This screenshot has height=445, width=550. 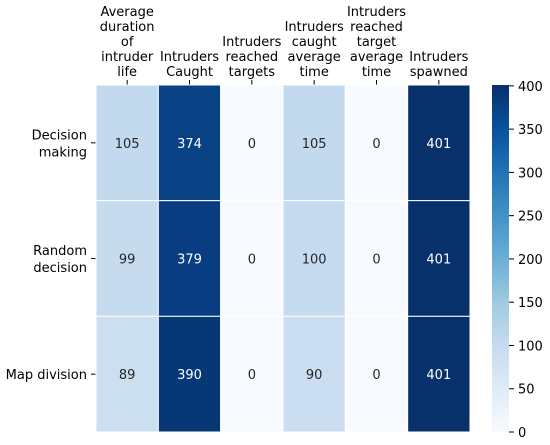 What do you see at coordinates (530, 217) in the screenshot?
I see `colorbar-tick-label: 250` at bounding box center [530, 217].